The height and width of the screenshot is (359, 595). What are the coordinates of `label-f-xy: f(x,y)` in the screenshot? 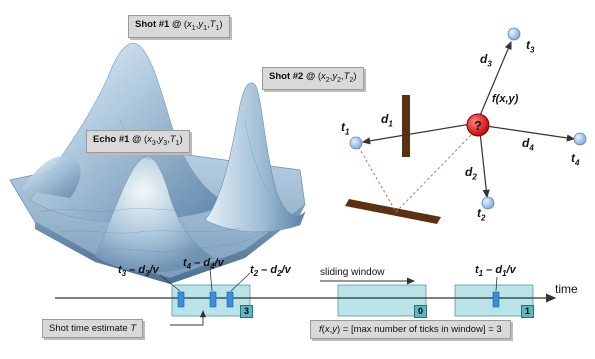 It's located at (505, 99).